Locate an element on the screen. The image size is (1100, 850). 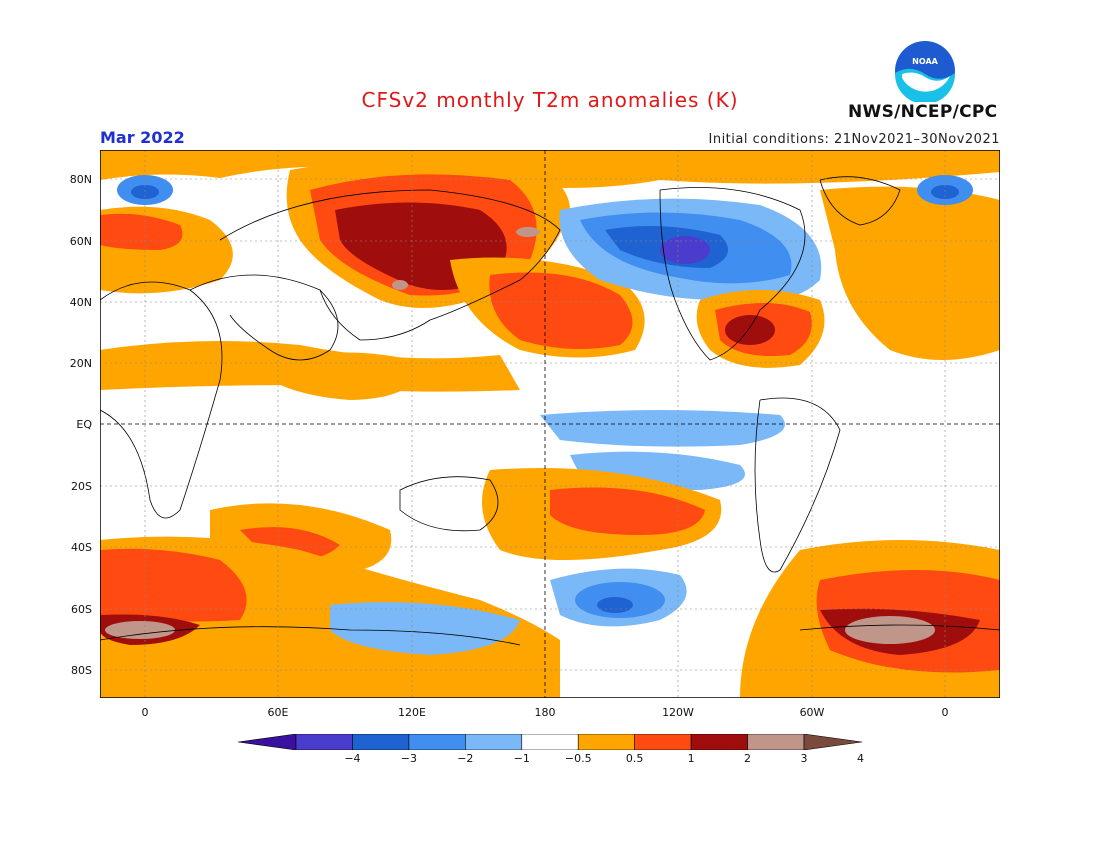
lon-label: 60E is located at coordinates (278, 712).